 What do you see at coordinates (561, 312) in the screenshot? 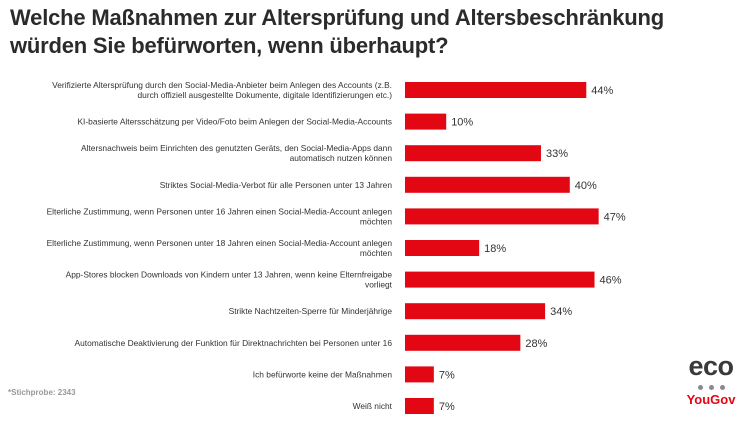
I see `value-label-8: 34%` at bounding box center [561, 312].